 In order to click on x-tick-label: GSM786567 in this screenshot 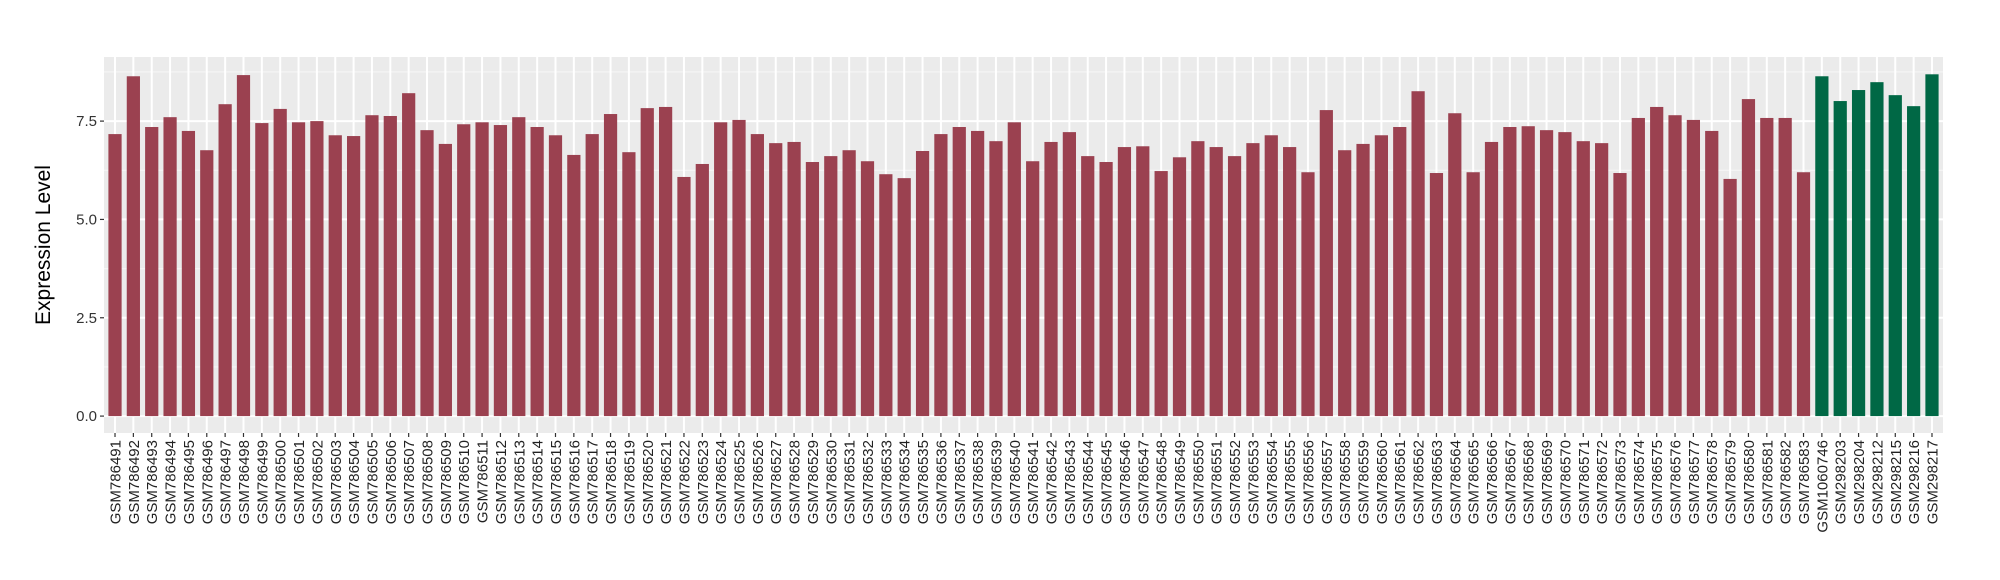, I will do `click(1510, 482)`.